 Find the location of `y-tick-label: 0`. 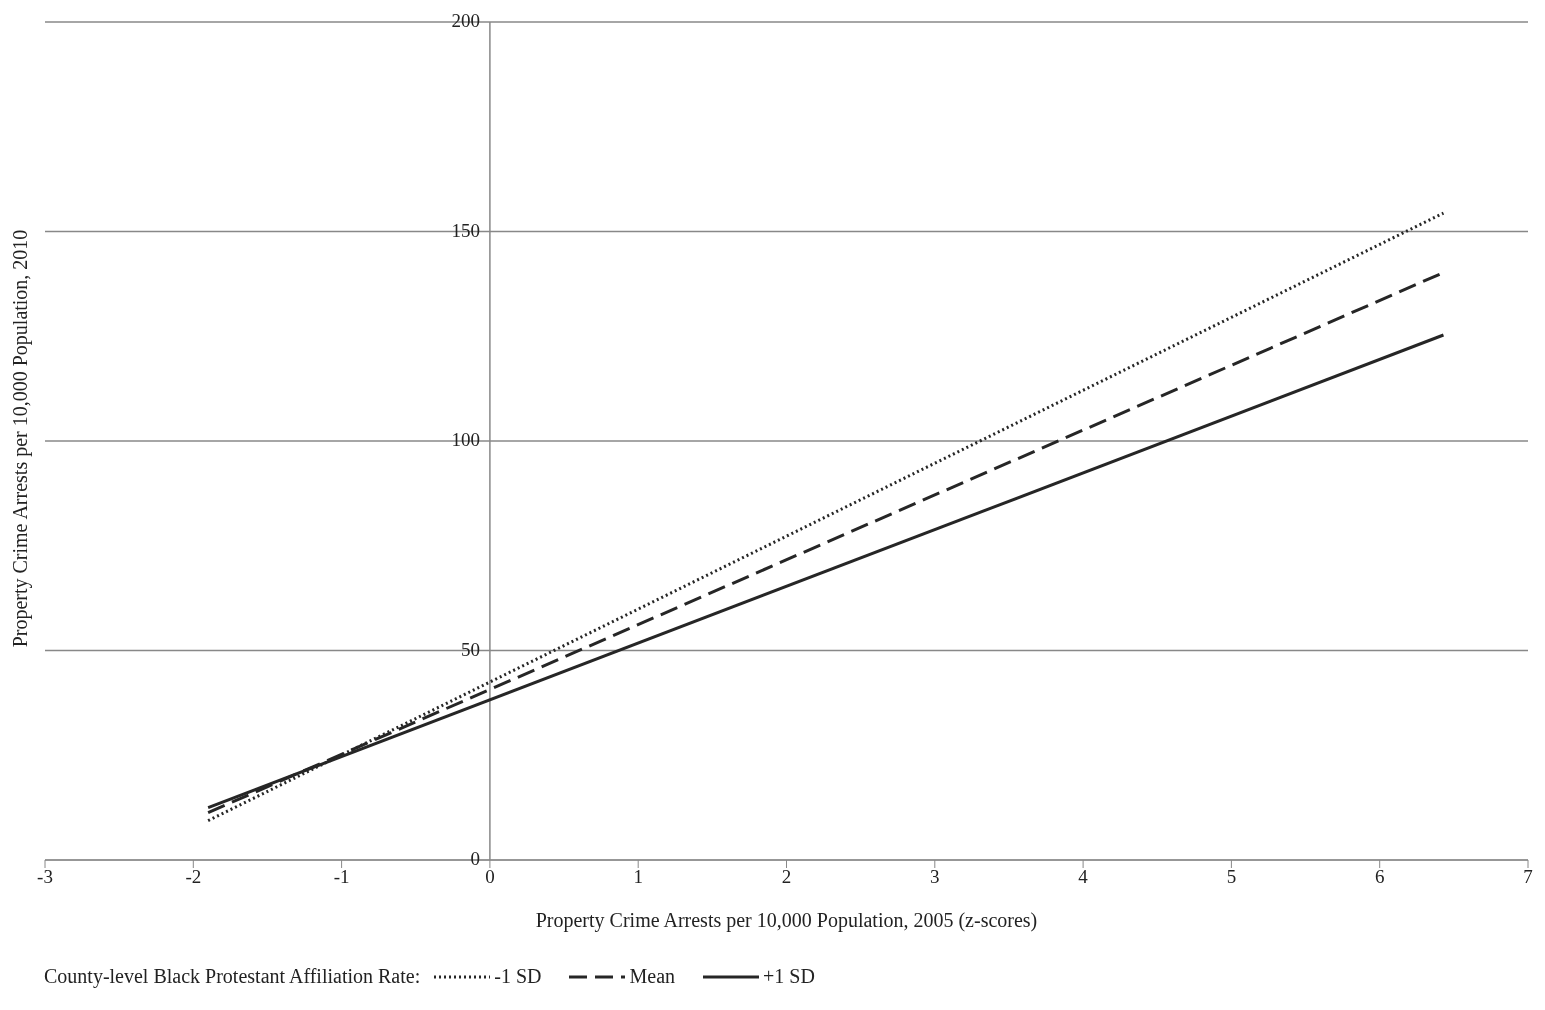

y-tick-label: 0 is located at coordinates (475, 858).